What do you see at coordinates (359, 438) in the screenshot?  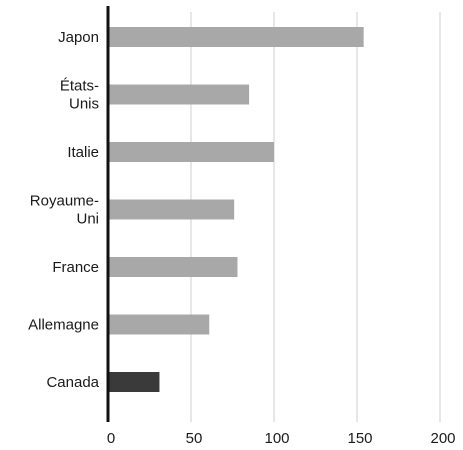 I see `x-tick-label-150: 150` at bounding box center [359, 438].